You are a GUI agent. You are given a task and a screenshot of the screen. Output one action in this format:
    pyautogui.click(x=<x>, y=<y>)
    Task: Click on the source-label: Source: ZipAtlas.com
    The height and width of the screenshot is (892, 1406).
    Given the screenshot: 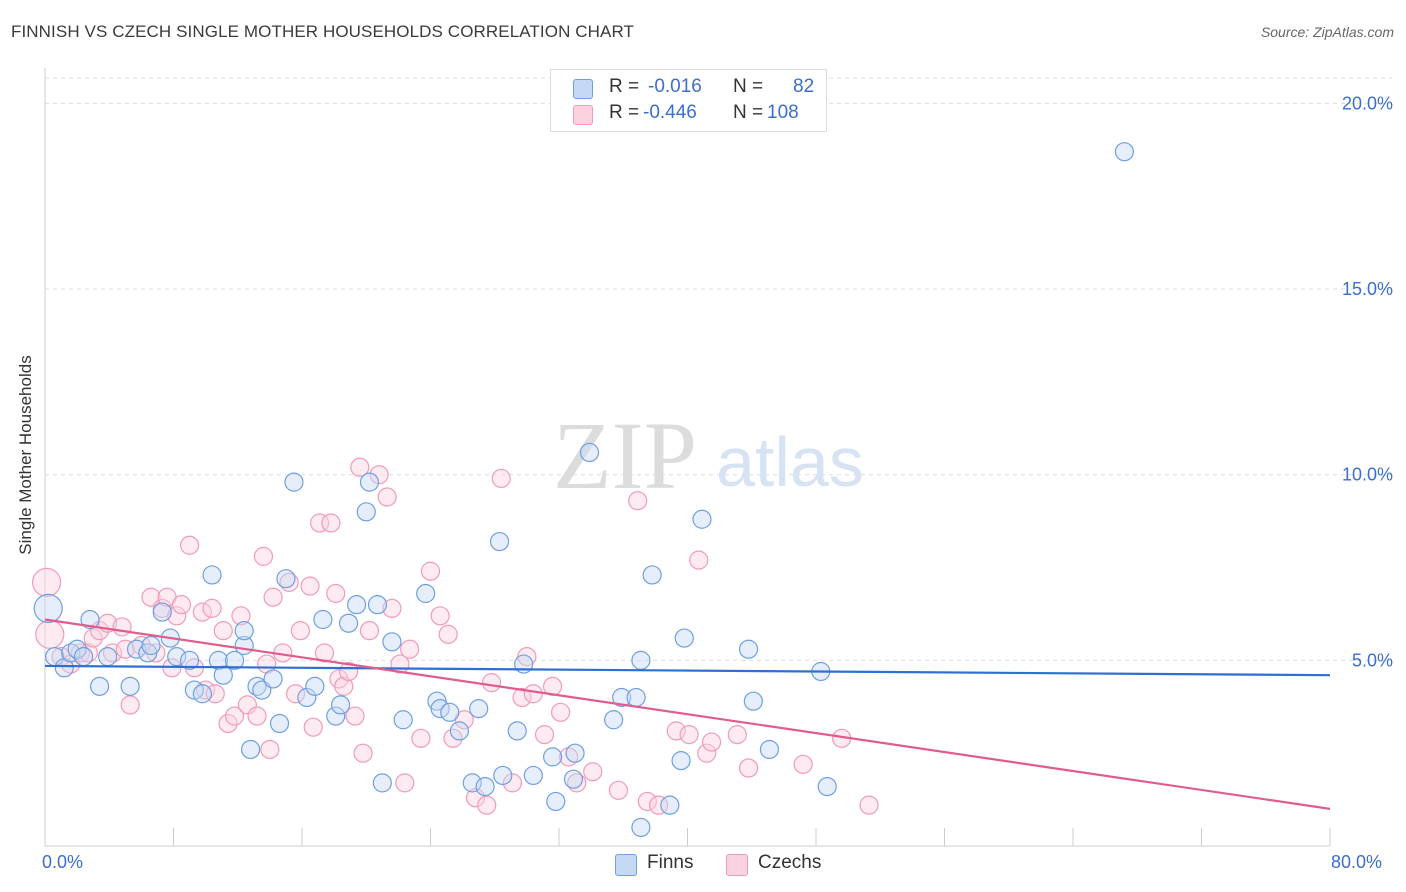 What is the action you would take?
    pyautogui.click(x=1327, y=32)
    